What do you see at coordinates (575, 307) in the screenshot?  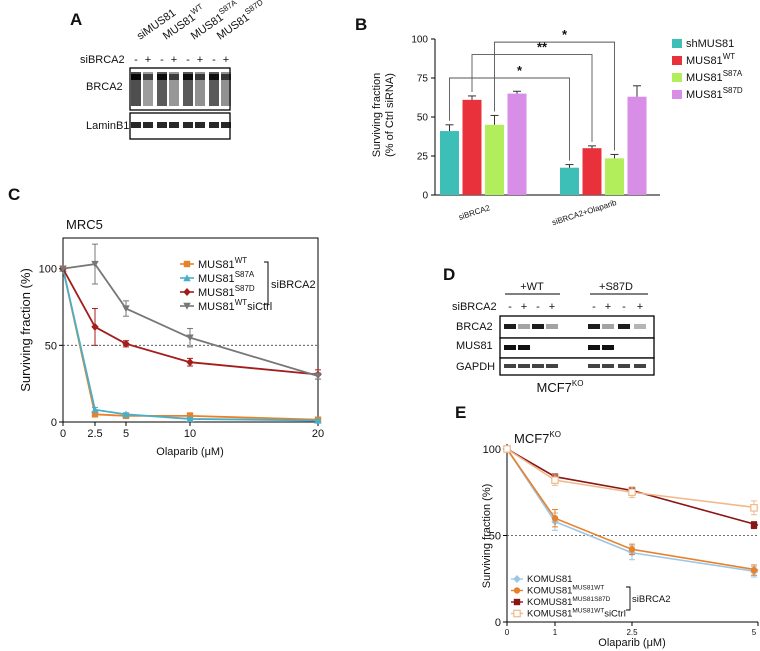 I see `sign-row-d: - + - + - + - +` at bounding box center [575, 307].